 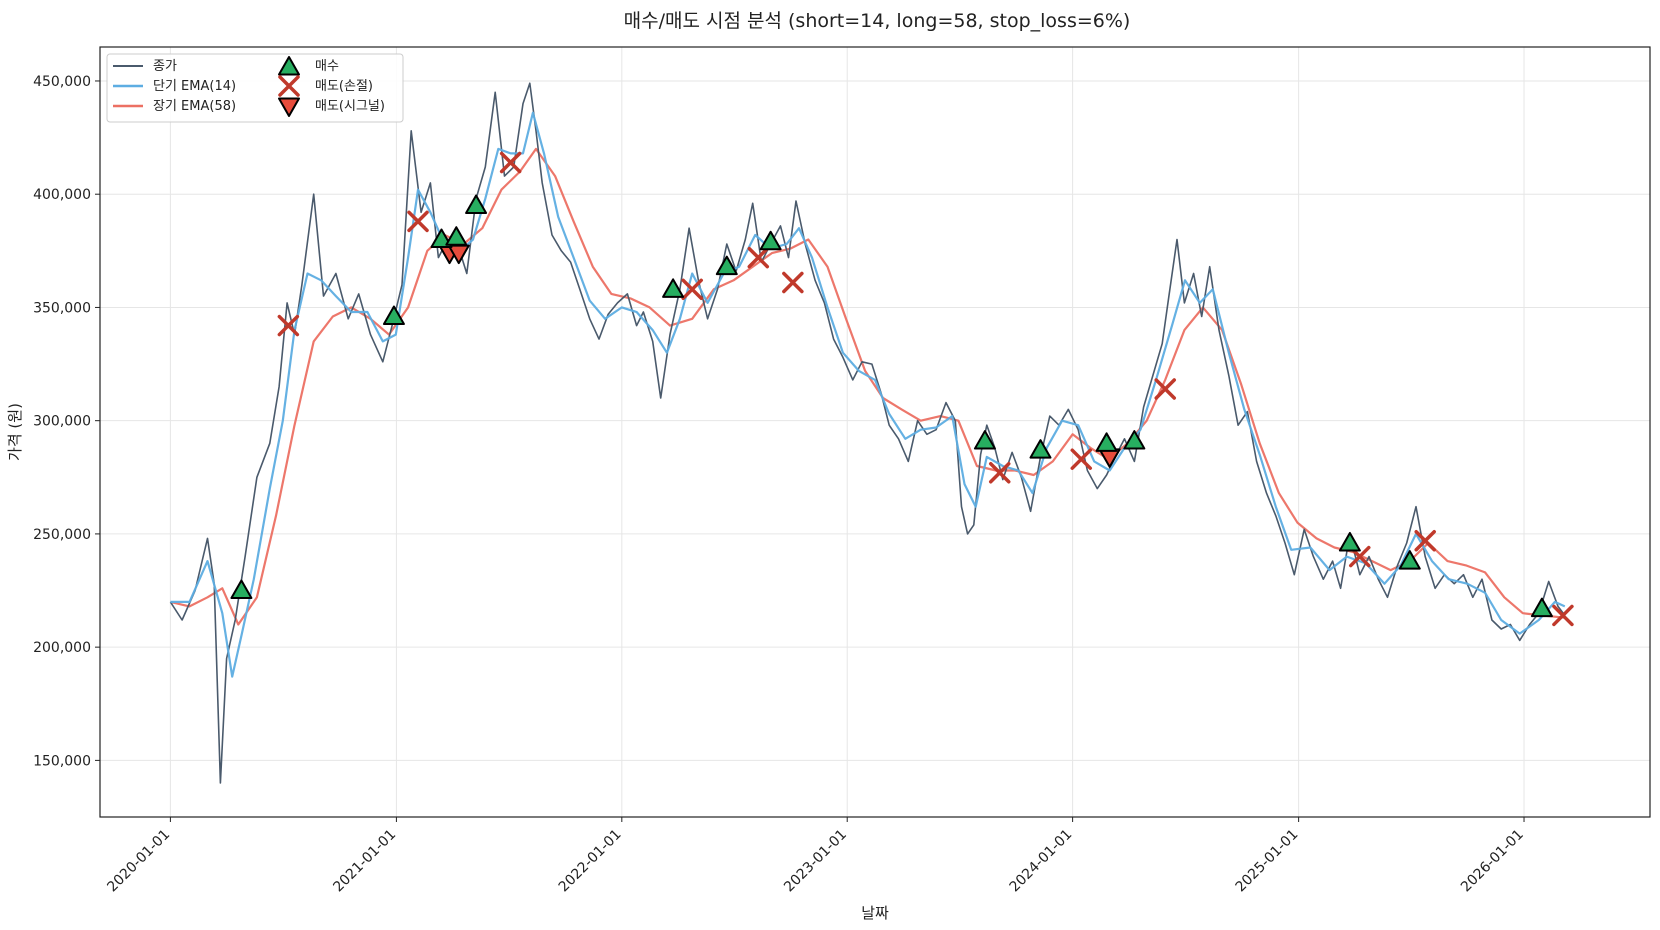 What do you see at coordinates (1041, 861) in the screenshot?
I see `x-tick-label: 2024-01-01` at bounding box center [1041, 861].